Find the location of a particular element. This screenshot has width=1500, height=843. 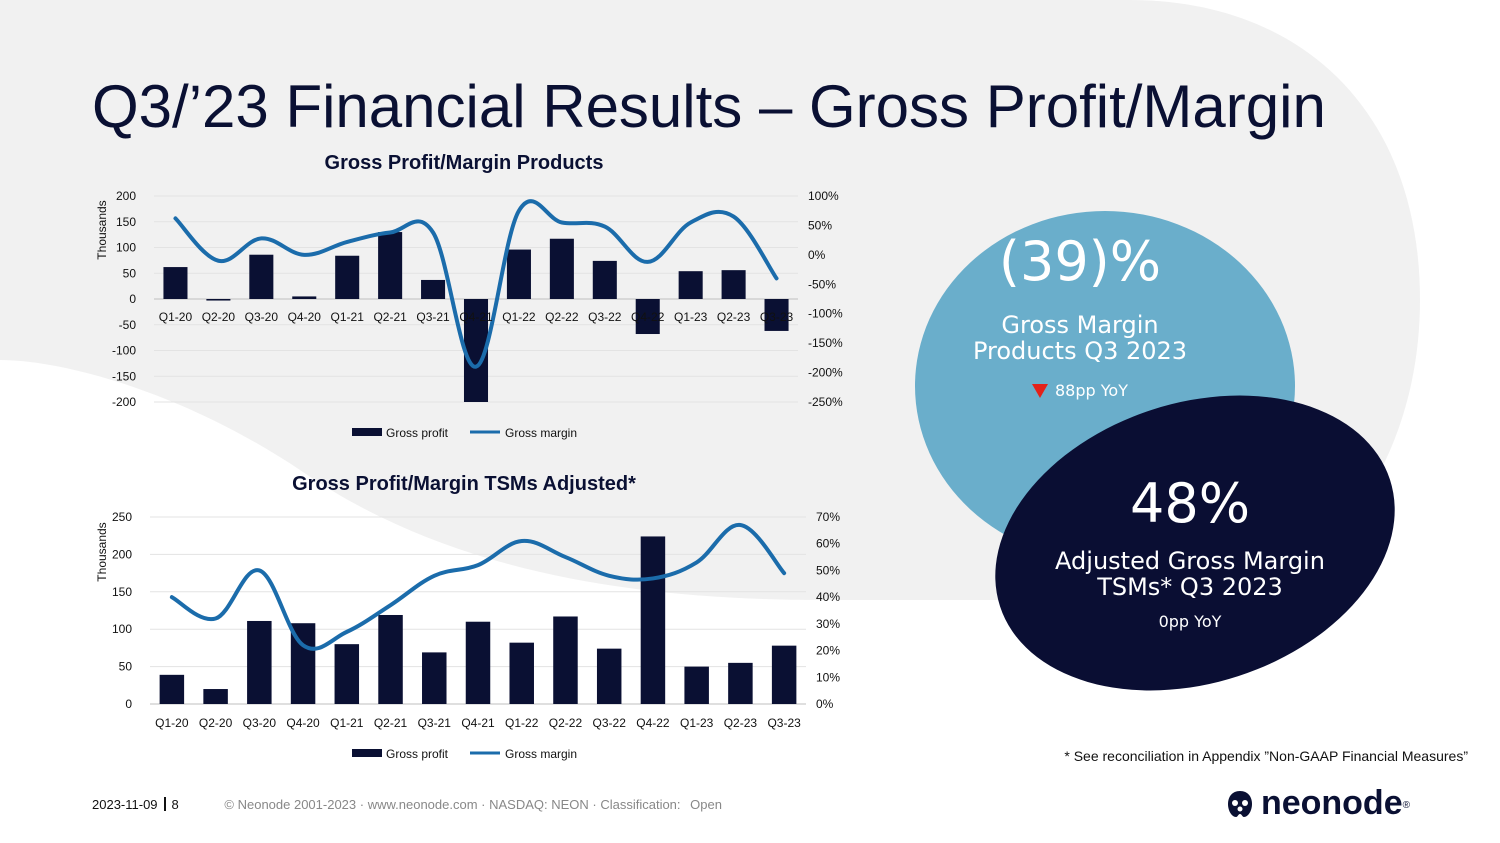

y2-tick-label: -200% is located at coordinates (825, 373).